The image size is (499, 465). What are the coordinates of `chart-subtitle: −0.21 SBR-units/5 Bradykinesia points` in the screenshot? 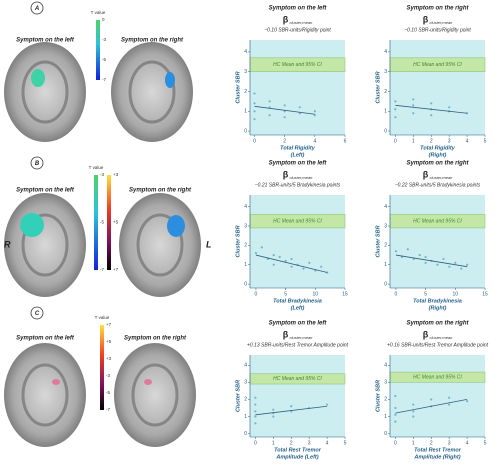 It's located at (298, 185).